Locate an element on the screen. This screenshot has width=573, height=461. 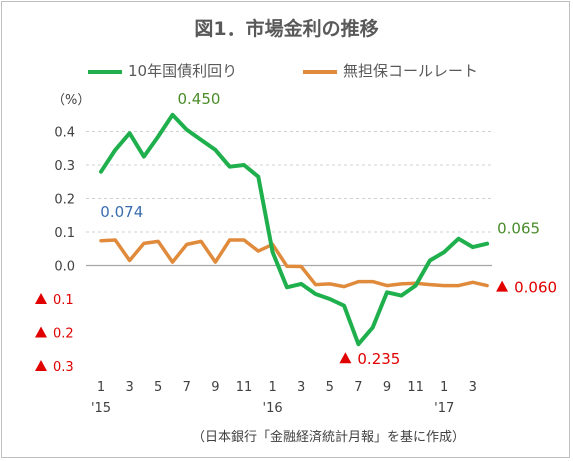
legend-label-jgb: 10年国債利回り is located at coordinates (183, 71).